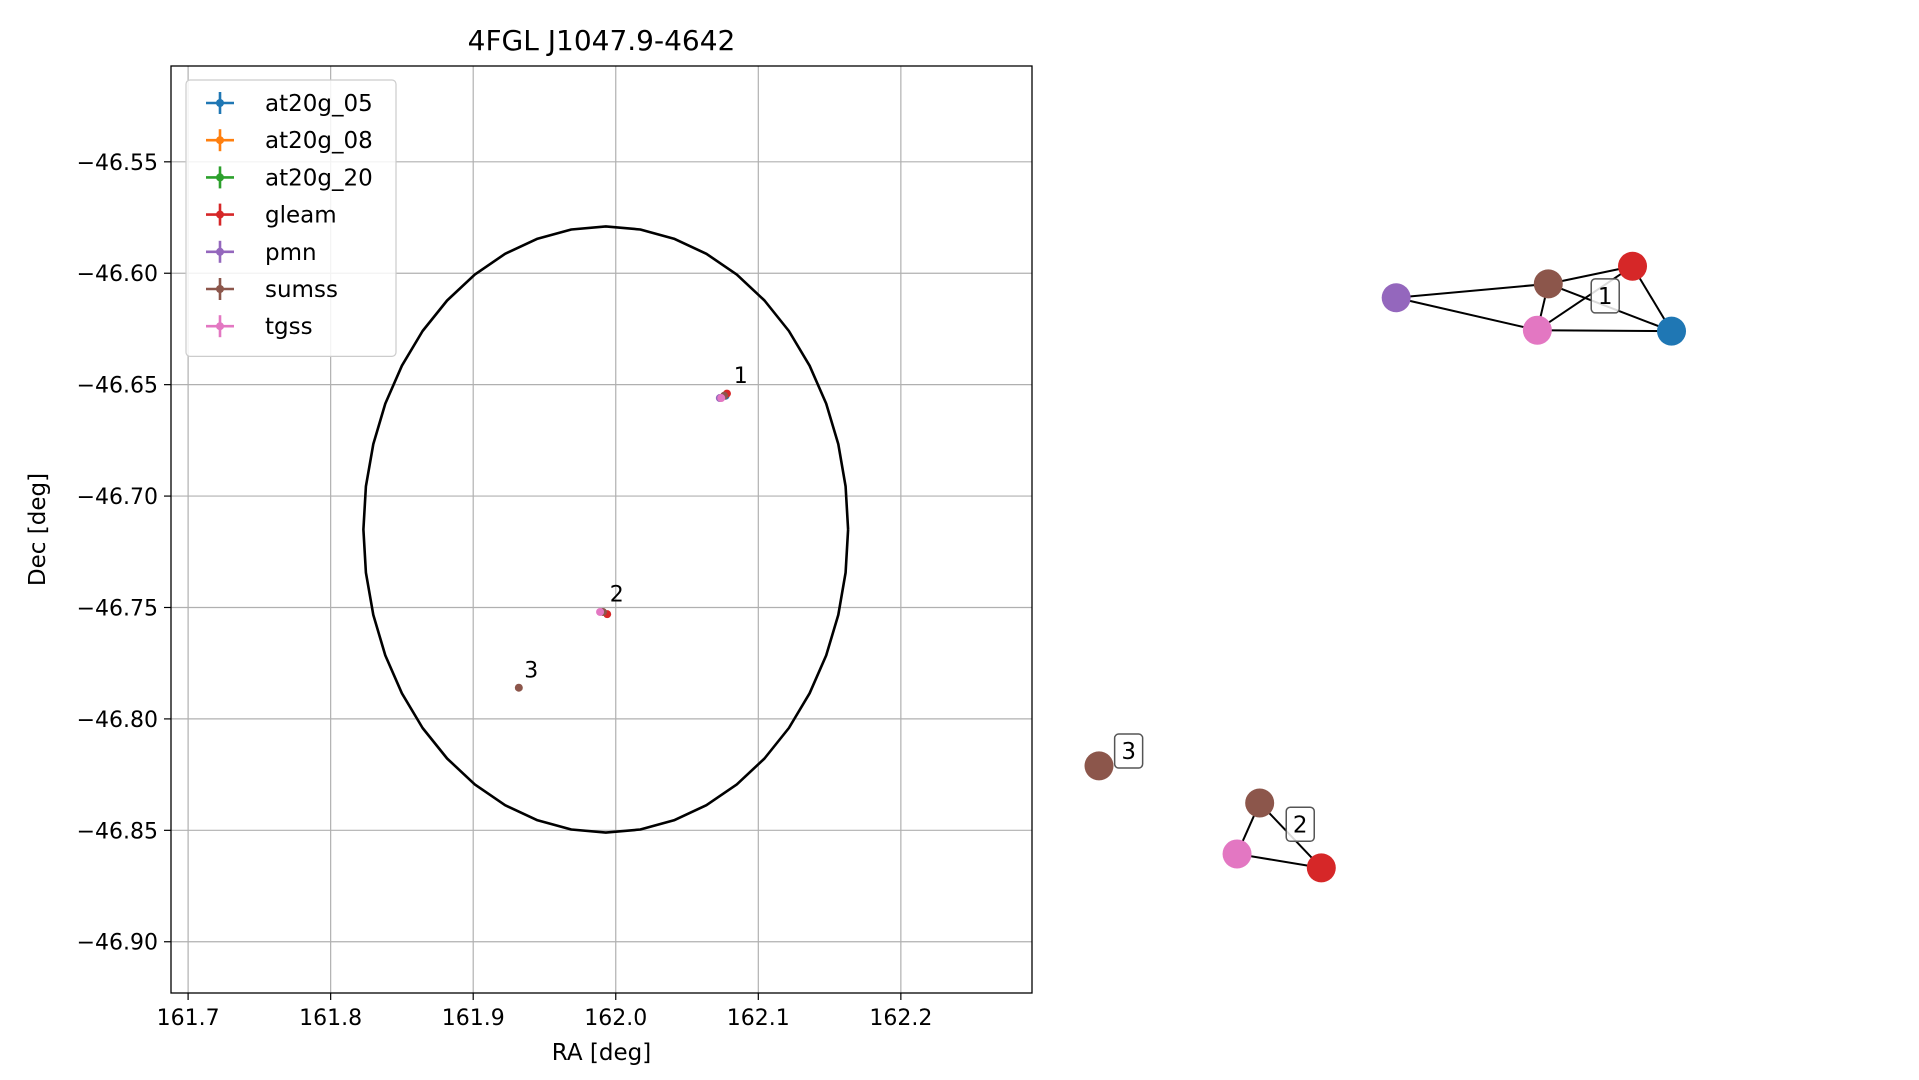 Image resolution: width=1919 pixels, height=1080 pixels. What do you see at coordinates (617, 594) in the screenshot?
I see `point-annotation: 2` at bounding box center [617, 594].